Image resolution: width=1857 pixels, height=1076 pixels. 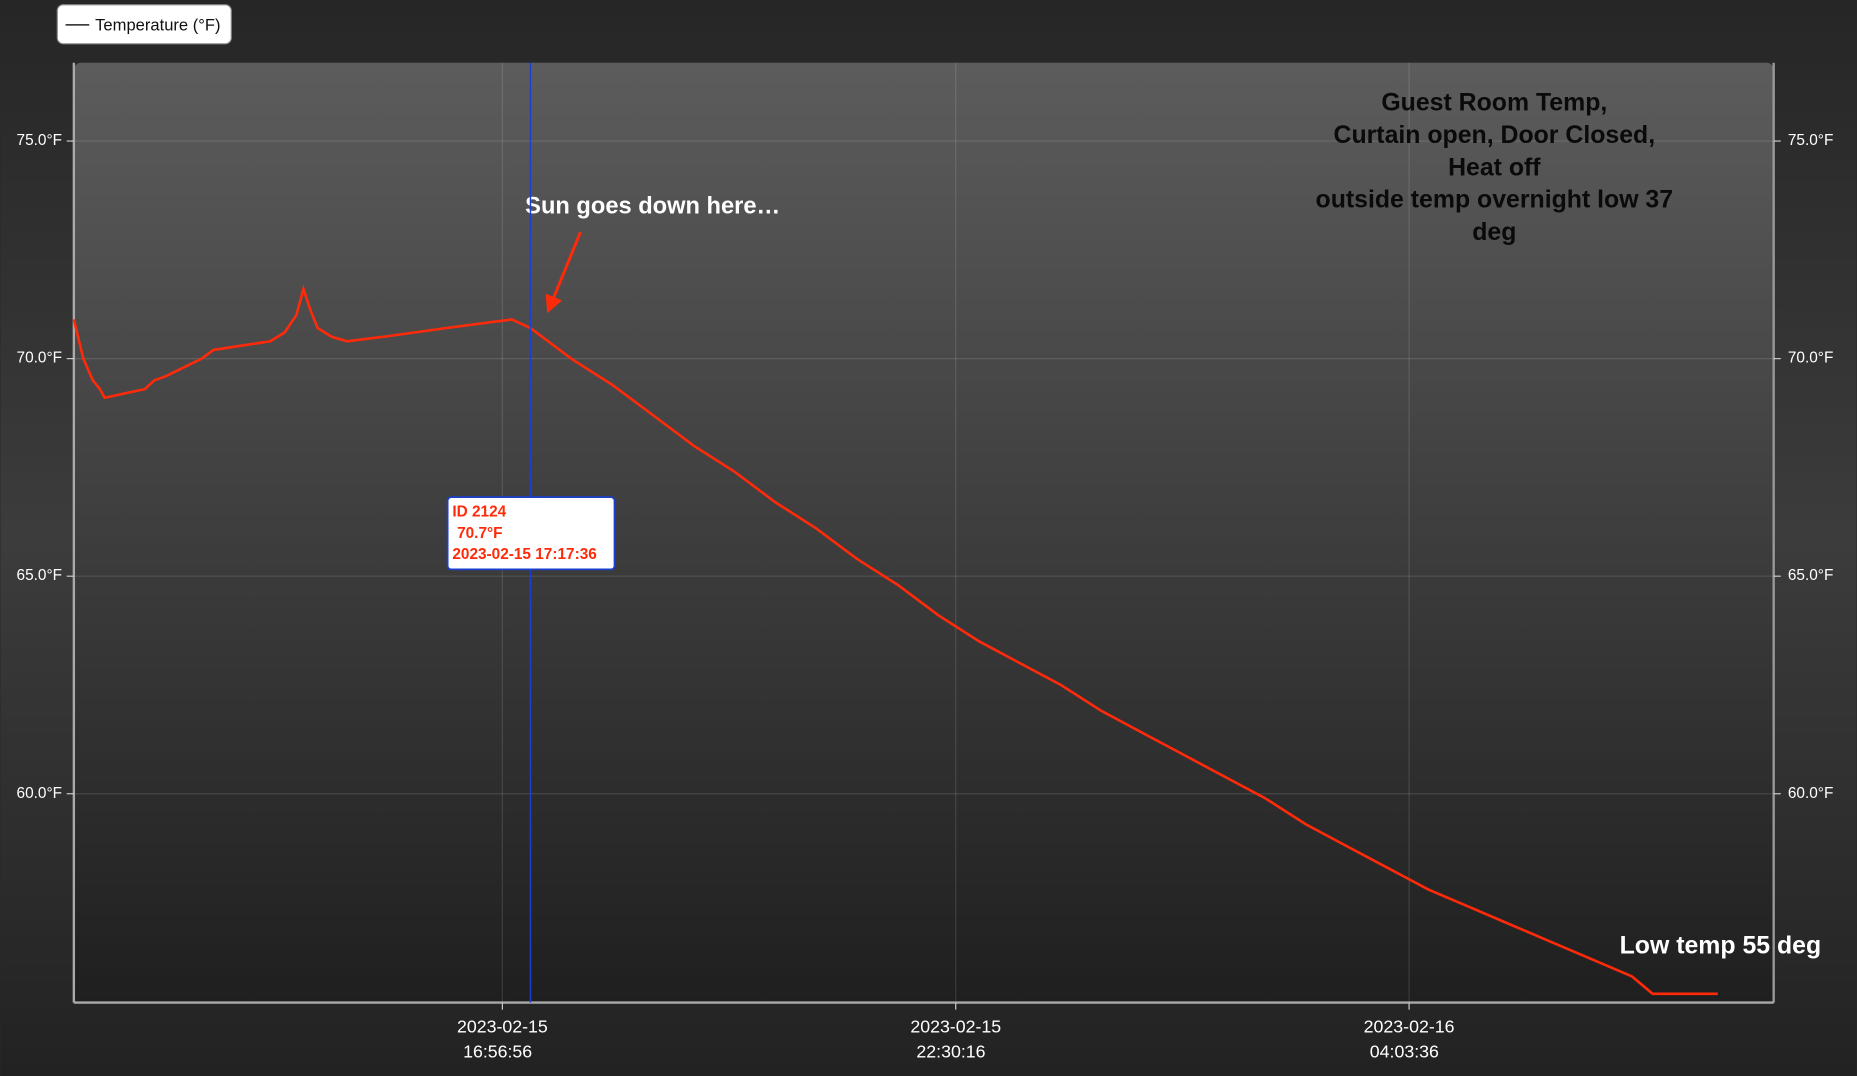 I want to click on description-line: Guest Room Temp,, so click(x=1494, y=103).